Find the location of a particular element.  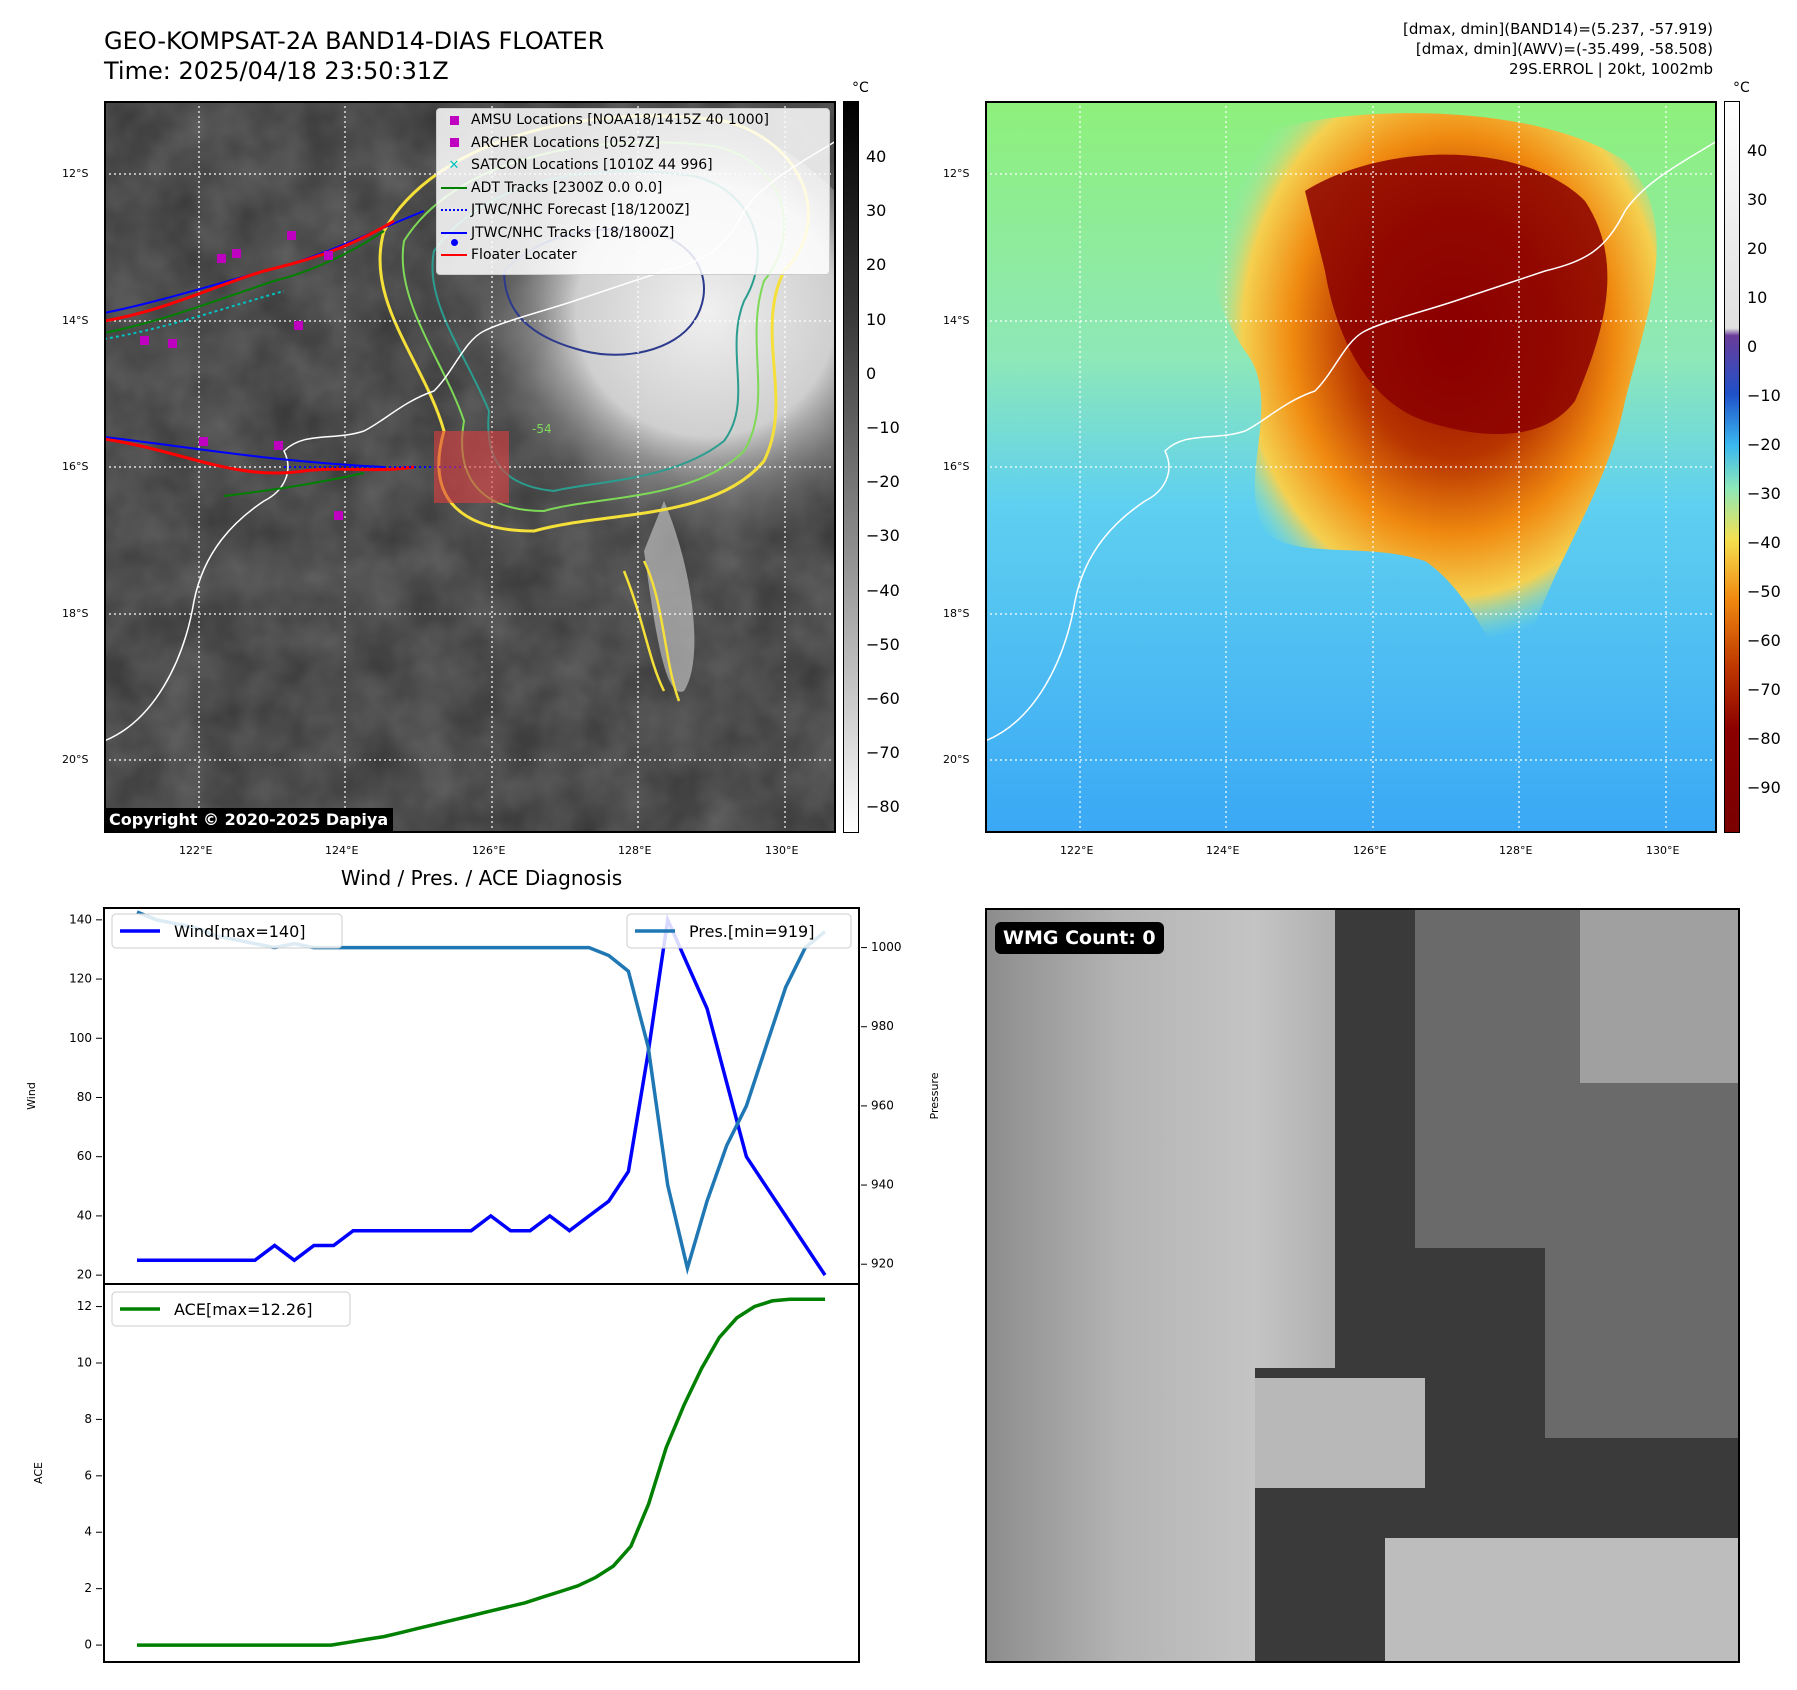

enhanced-colorbar-tick: −60 is located at coordinates (1764, 640).